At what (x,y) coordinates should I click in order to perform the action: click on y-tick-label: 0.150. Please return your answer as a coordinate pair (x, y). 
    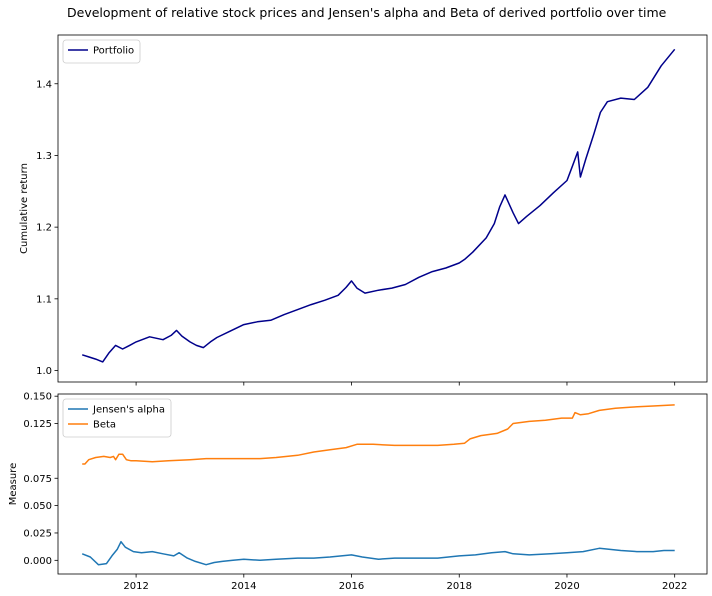
    Looking at the image, I should click on (37, 397).